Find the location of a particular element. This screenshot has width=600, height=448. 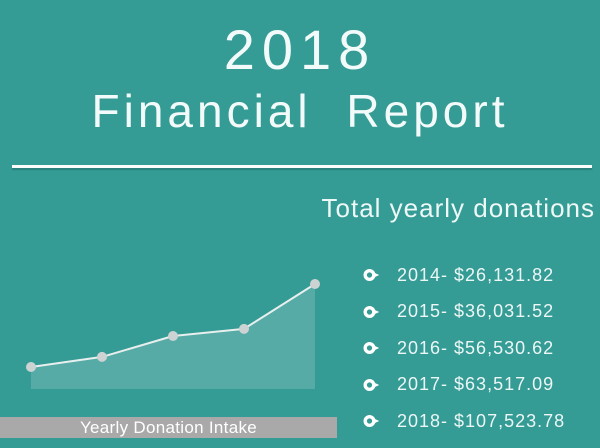

report-title: Financial Report is located at coordinates (300, 111).